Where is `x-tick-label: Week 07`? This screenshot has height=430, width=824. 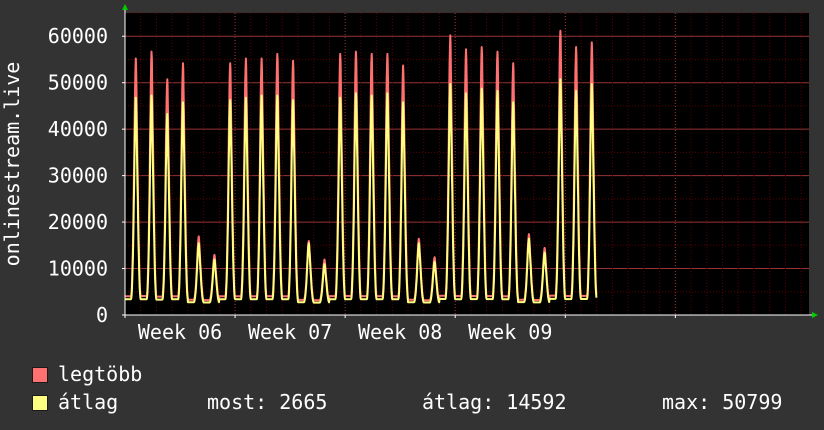
x-tick-label: Week 07 is located at coordinates (290, 332).